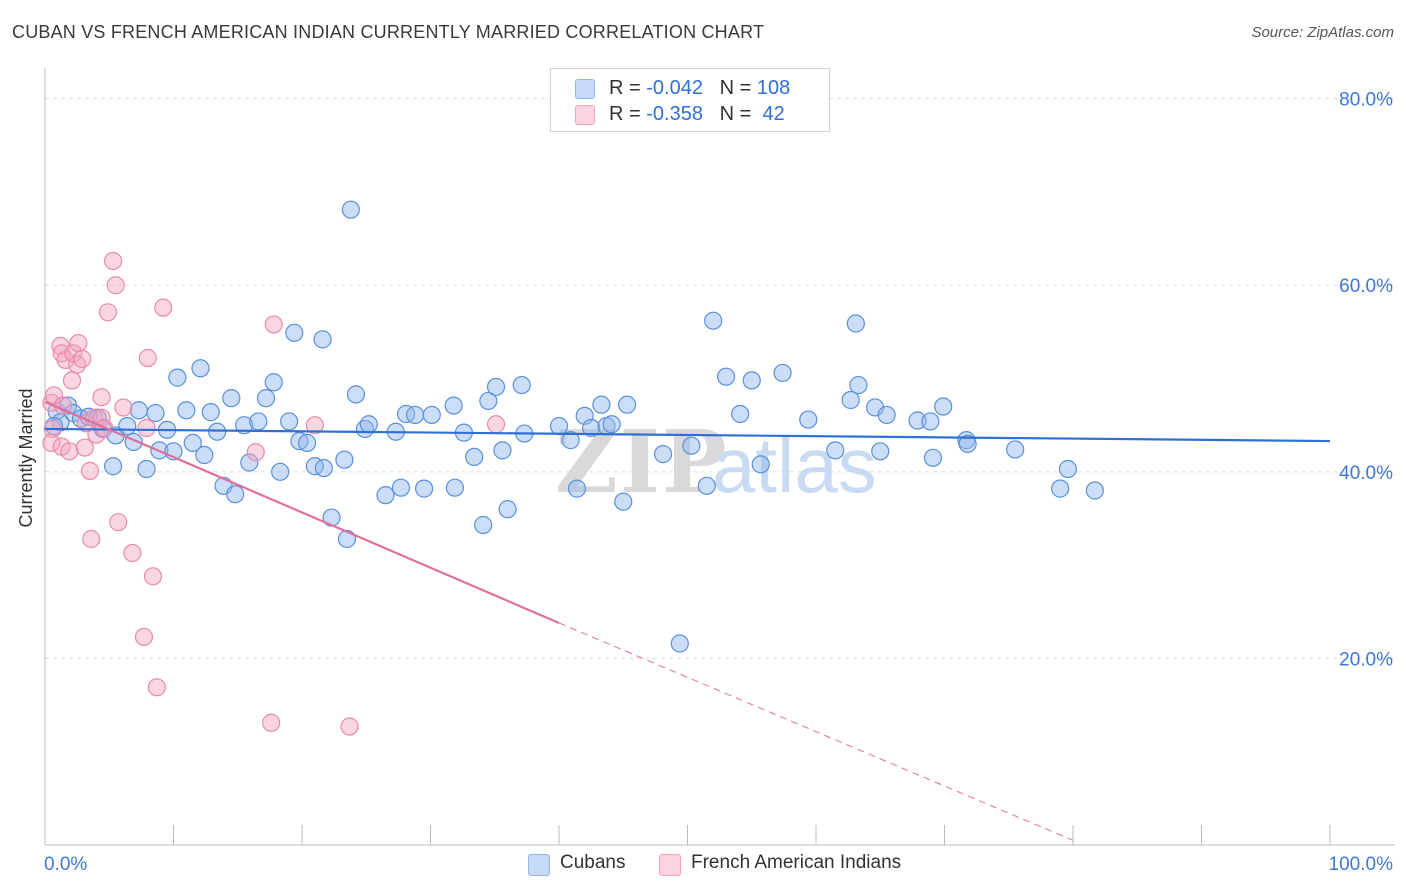 The width and height of the screenshot is (1406, 892). What do you see at coordinates (816, 731) in the screenshot?
I see `trend-line-french-american-indians-extension` at bounding box center [816, 731].